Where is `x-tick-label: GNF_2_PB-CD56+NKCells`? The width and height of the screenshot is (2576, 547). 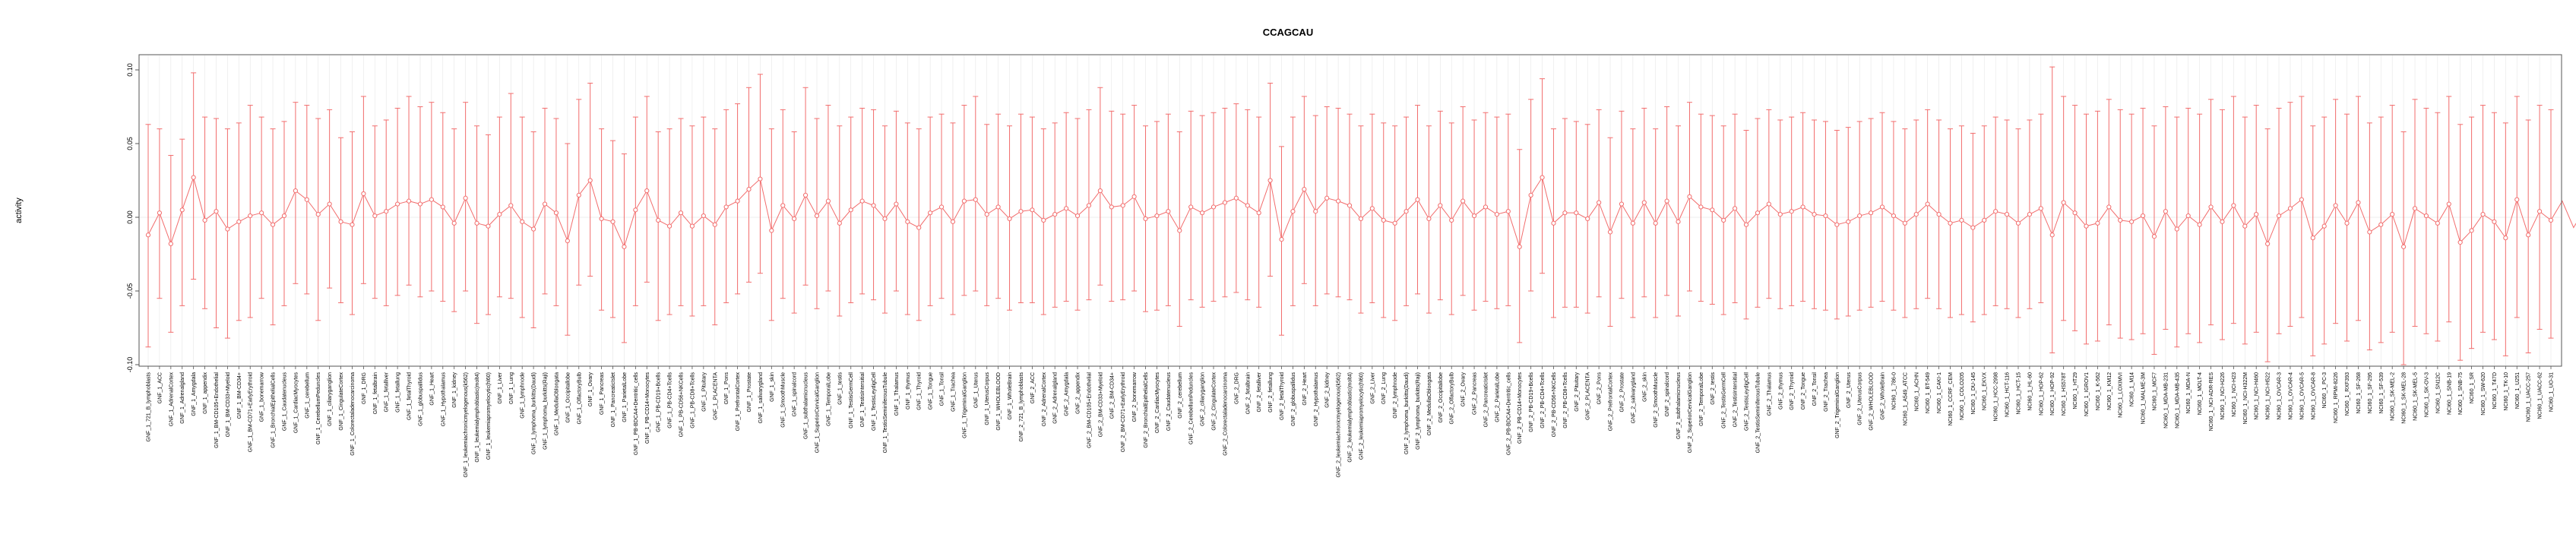
x-tick-label: GNF_2_PB-CD56+NKCells is located at coordinates (1554, 405).